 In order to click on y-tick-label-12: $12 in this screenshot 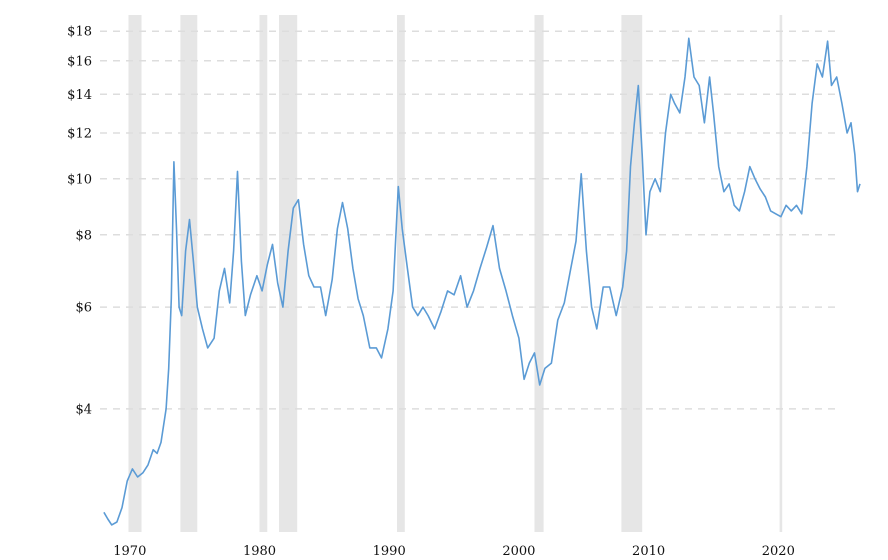, I will do `click(79, 134)`.